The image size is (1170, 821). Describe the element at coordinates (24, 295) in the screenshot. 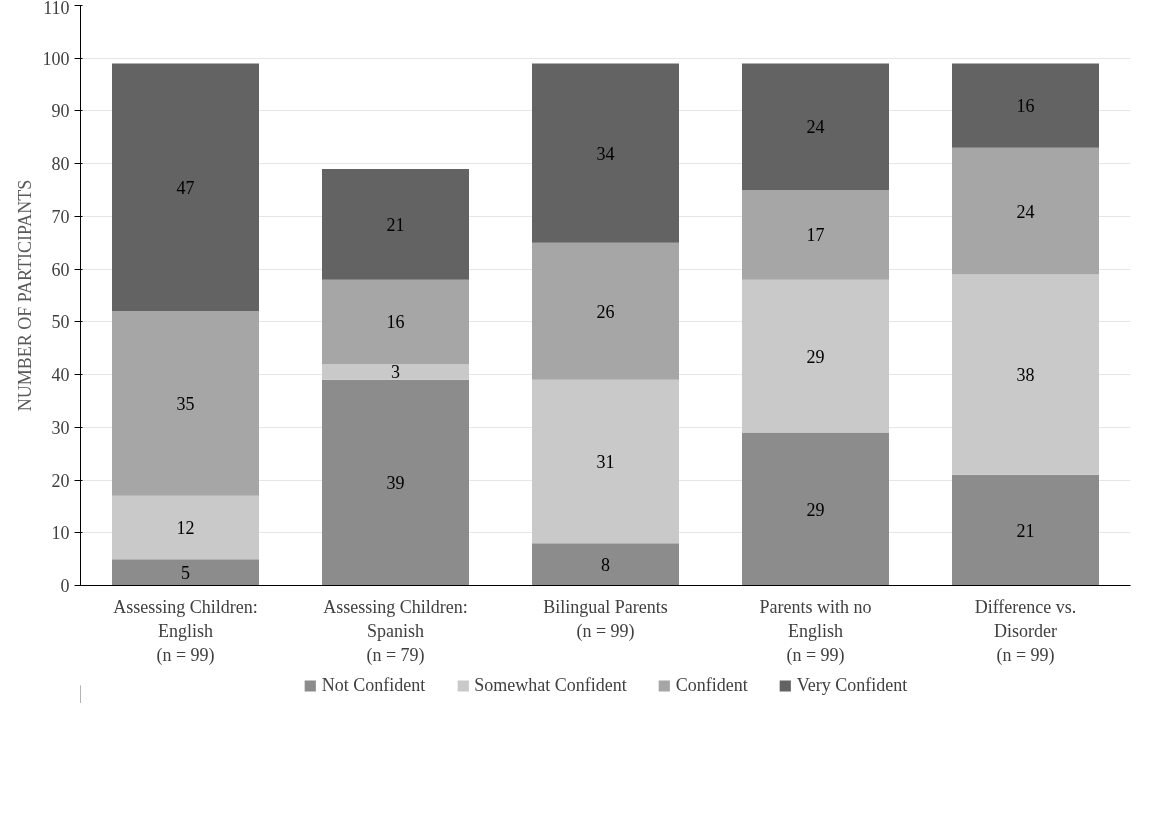

I see `y-axis-title: NUMBER OF PARTICIPANTS` at that location.